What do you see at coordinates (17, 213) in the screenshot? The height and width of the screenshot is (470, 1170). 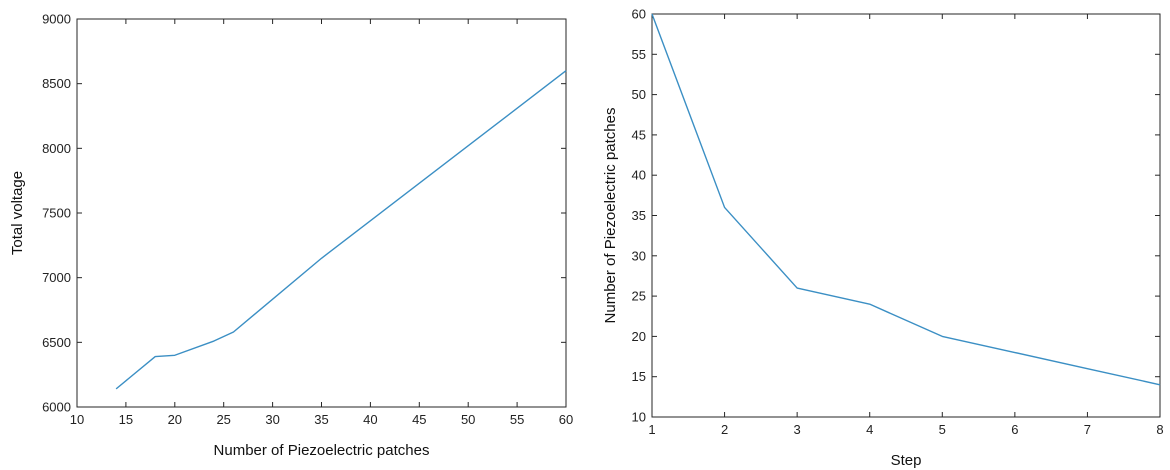 I see `y-axis-label: Total voltage` at bounding box center [17, 213].